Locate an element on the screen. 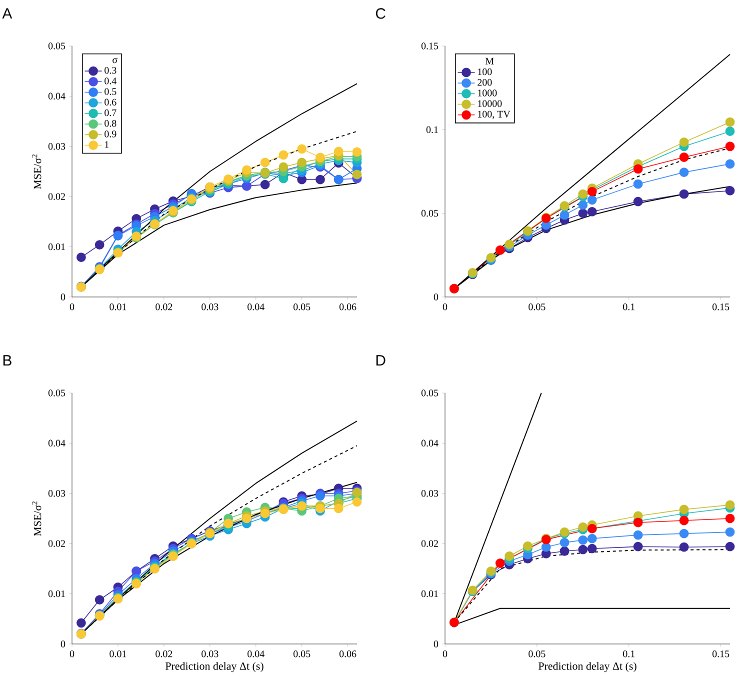 Image resolution: width=737 pixels, height=688 pixels. legend-label: 200 is located at coordinates (485, 82).